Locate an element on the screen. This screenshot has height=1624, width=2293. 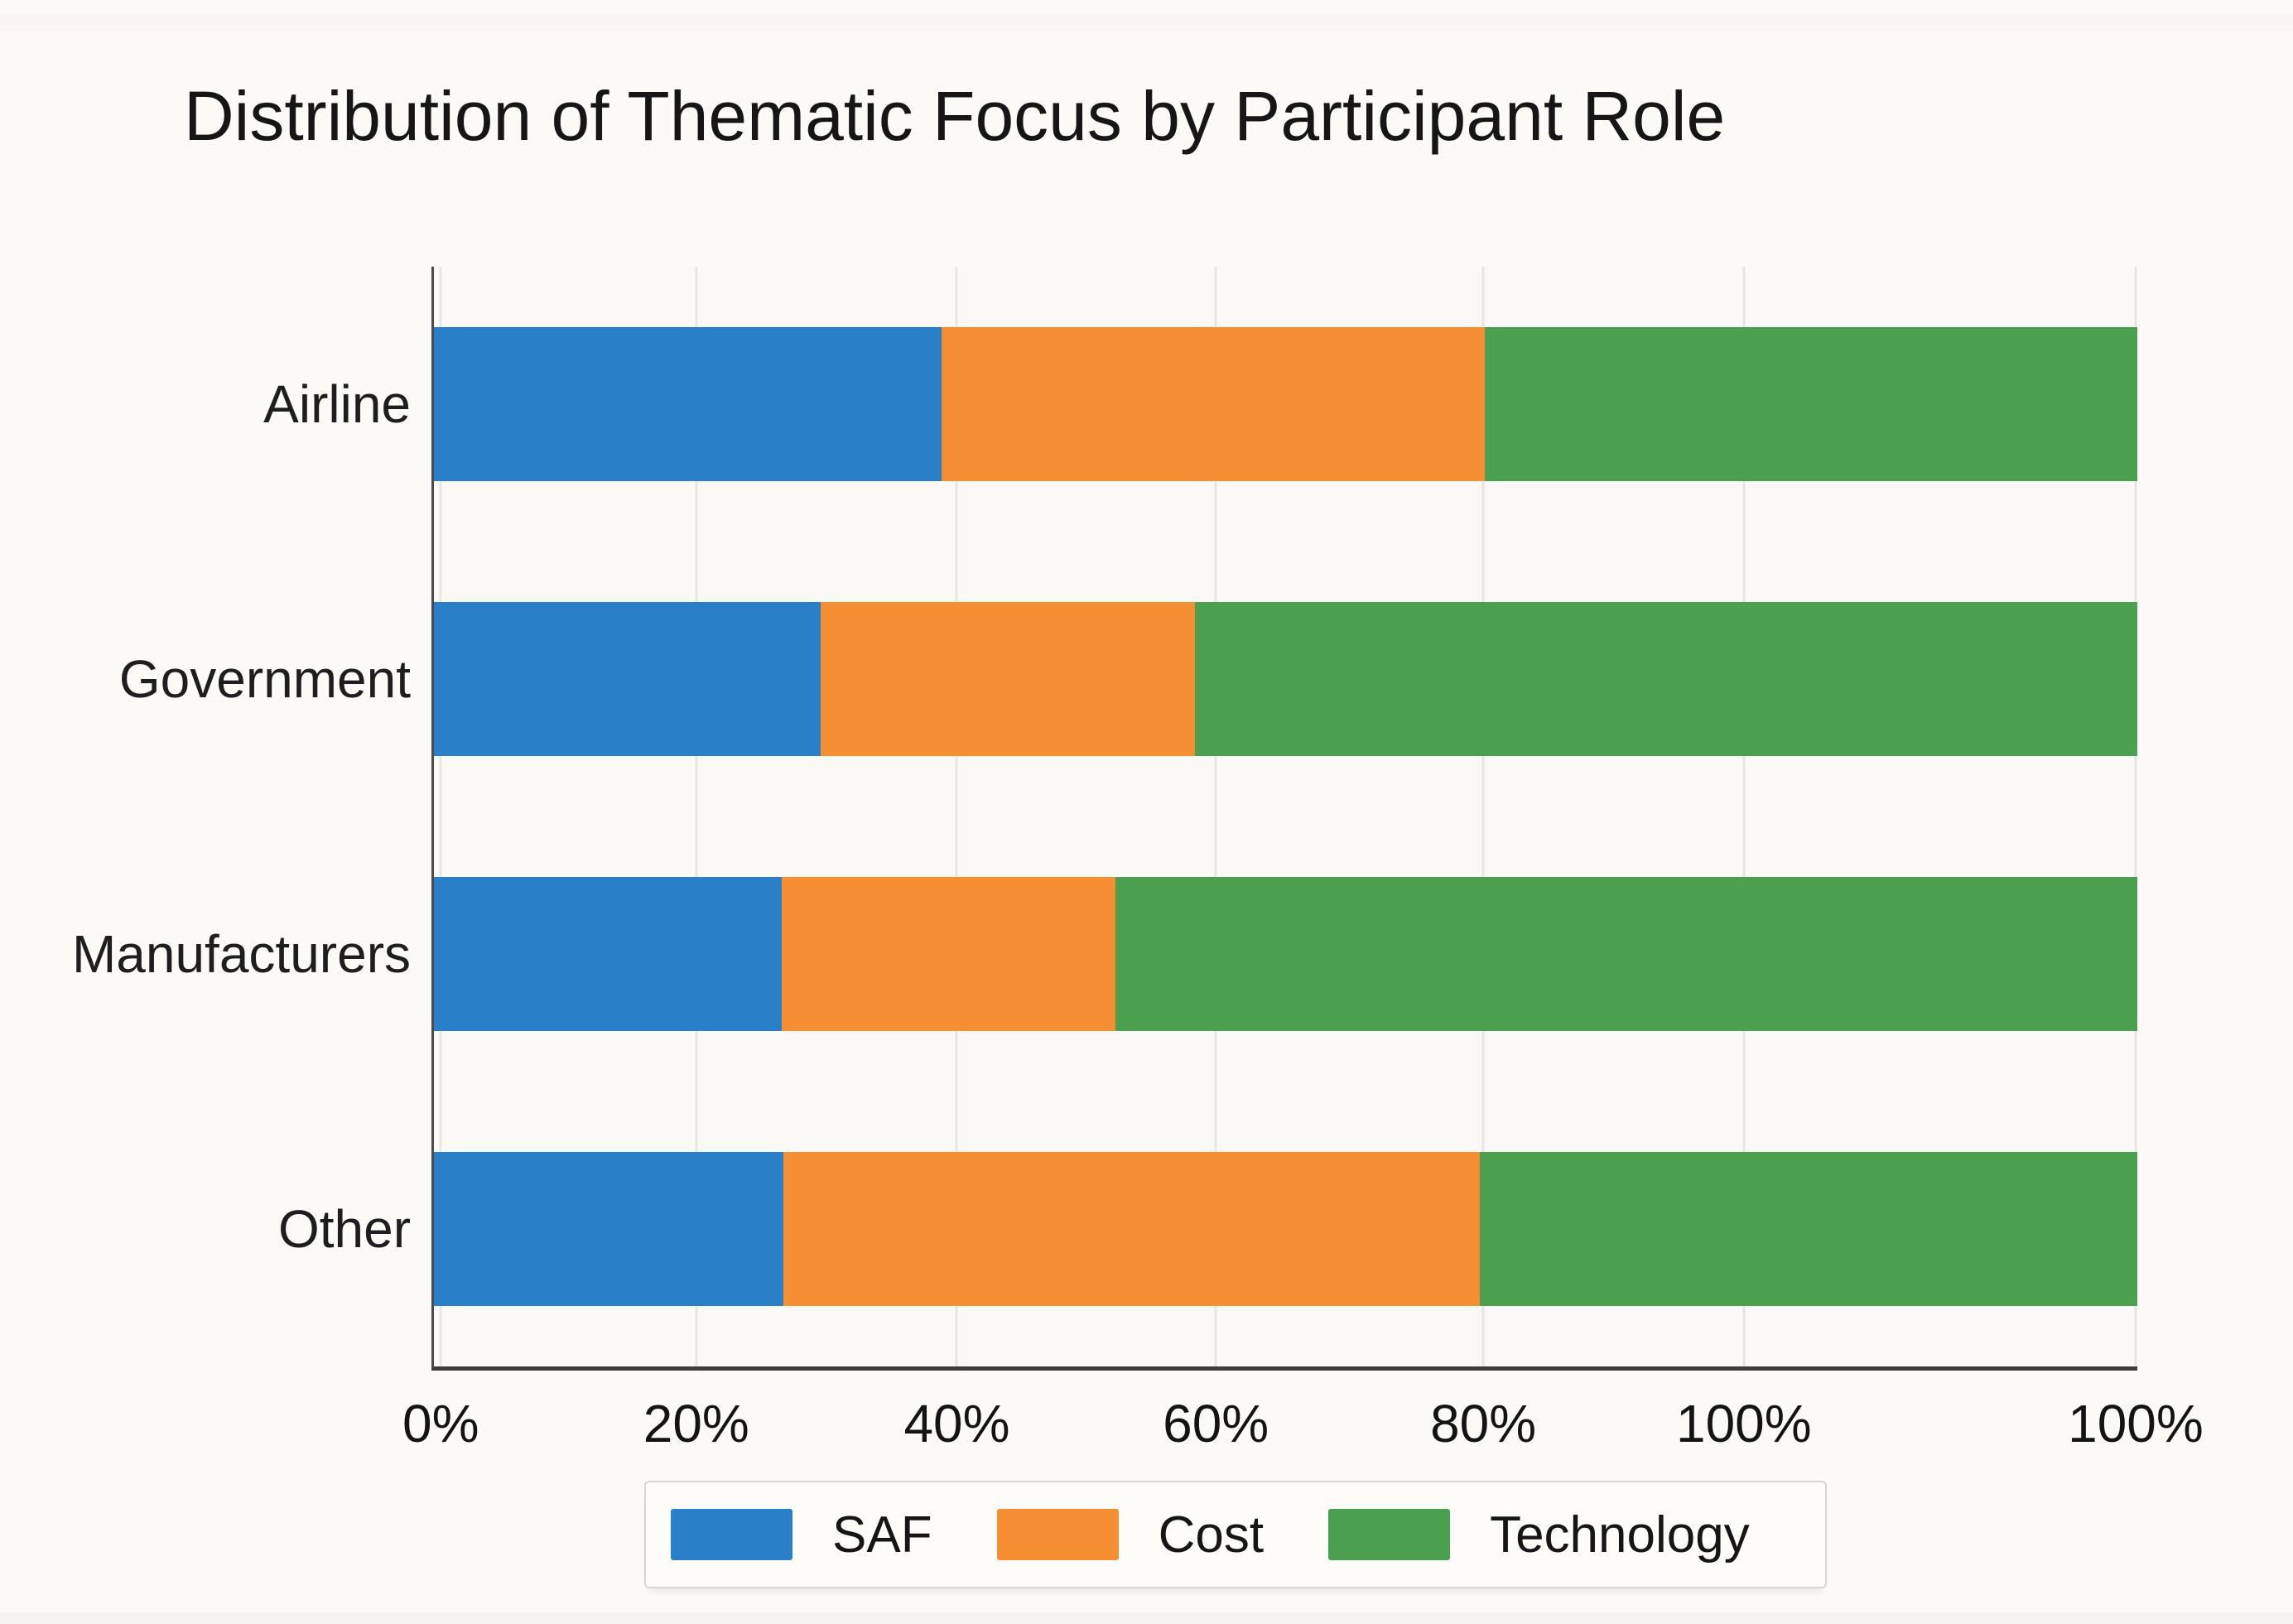
x-tick-label: 20% is located at coordinates (696, 1423).